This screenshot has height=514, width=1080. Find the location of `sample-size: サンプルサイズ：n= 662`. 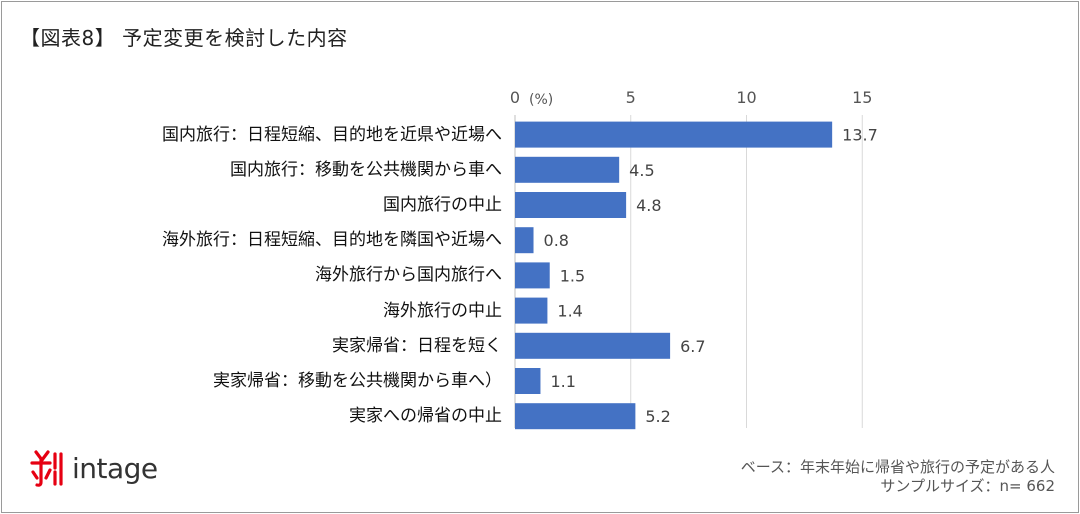

sample-size: サンプルサイズ：n= 662 is located at coordinates (967, 486).